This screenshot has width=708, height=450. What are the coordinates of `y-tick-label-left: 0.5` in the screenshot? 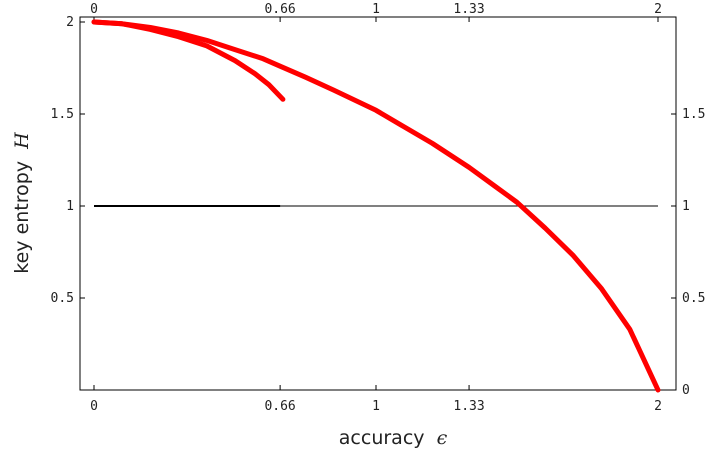 It's located at (62, 298).